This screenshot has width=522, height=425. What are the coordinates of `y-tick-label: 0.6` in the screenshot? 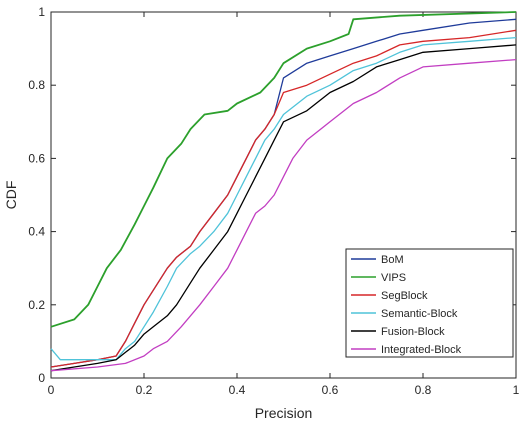 It's located at (36, 158).